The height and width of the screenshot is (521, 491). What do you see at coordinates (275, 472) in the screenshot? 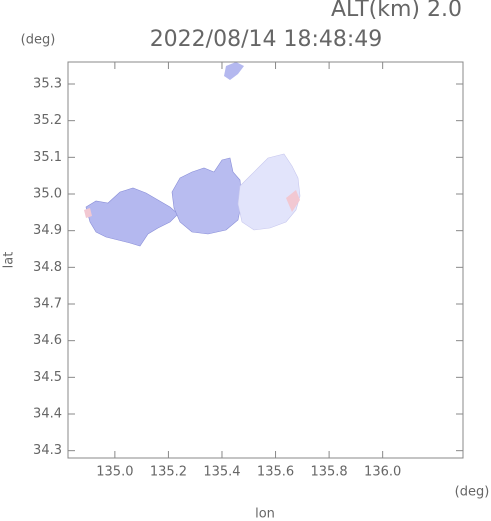
I see `x-tick-label: 135.6` at bounding box center [275, 472].